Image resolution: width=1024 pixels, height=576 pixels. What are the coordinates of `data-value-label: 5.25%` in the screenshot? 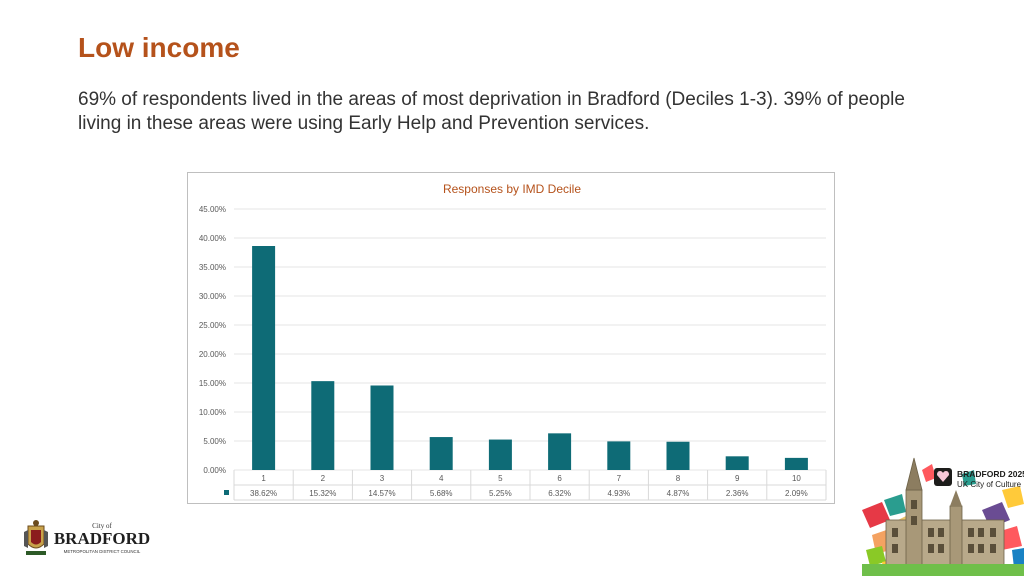 It's located at (500, 493).